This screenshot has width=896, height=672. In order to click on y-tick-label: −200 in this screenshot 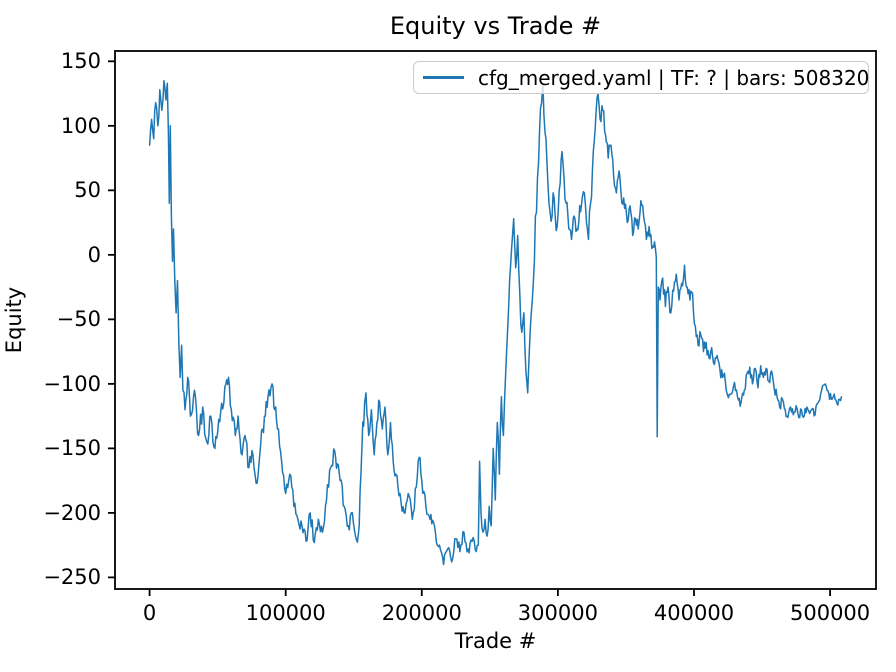, I will do `click(72, 512)`.